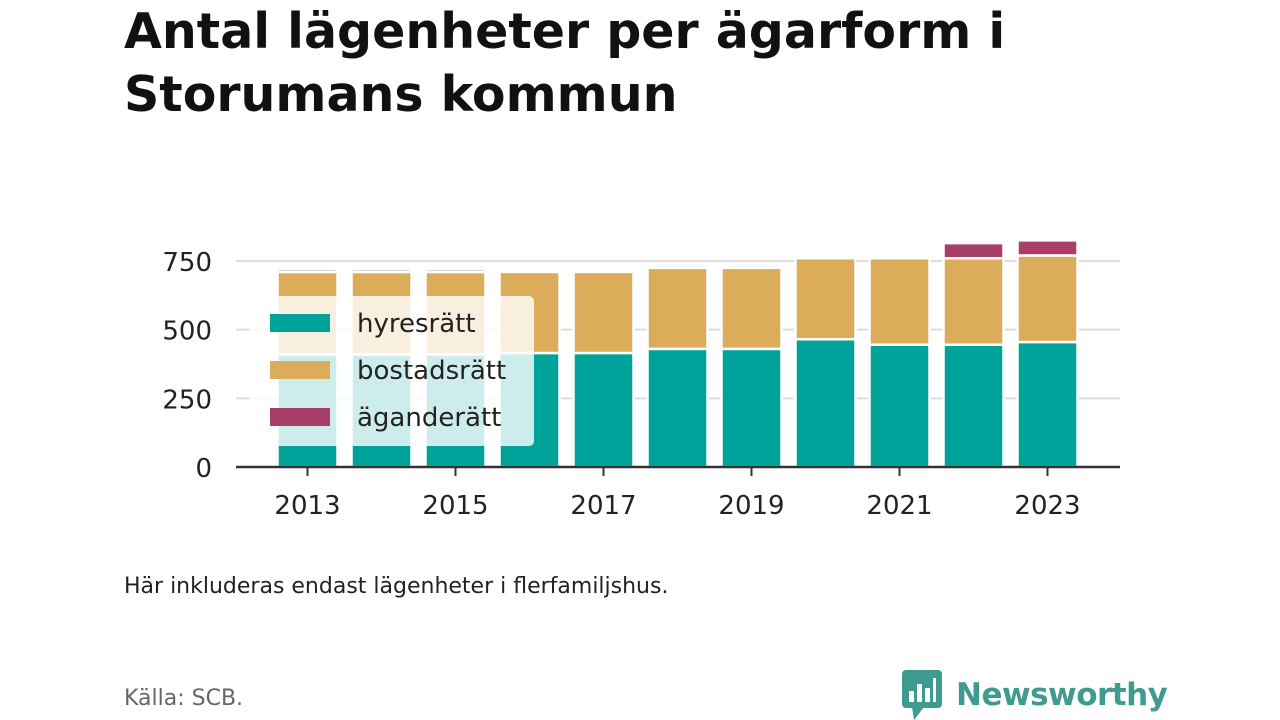 The height and width of the screenshot is (720, 1280). Describe the element at coordinates (1062, 695) in the screenshot. I see `brand-name: Newsworthy` at that location.